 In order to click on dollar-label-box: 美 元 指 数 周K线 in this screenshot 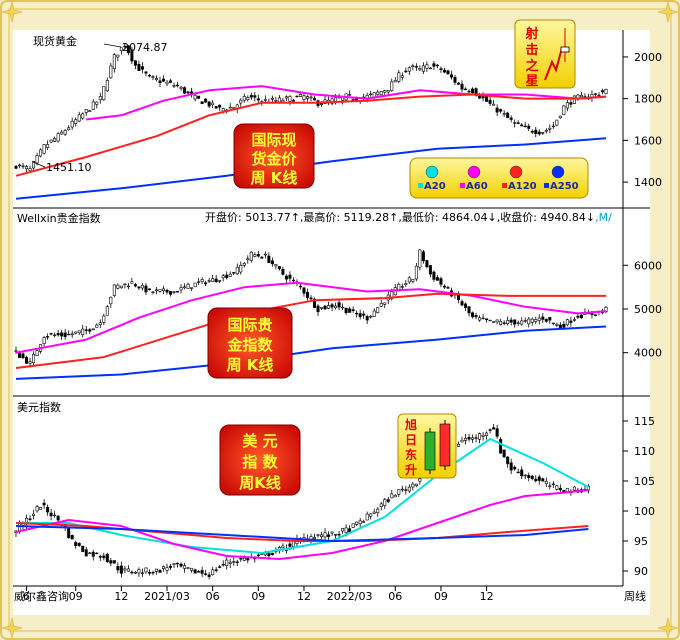, I will do `click(260, 460)`.